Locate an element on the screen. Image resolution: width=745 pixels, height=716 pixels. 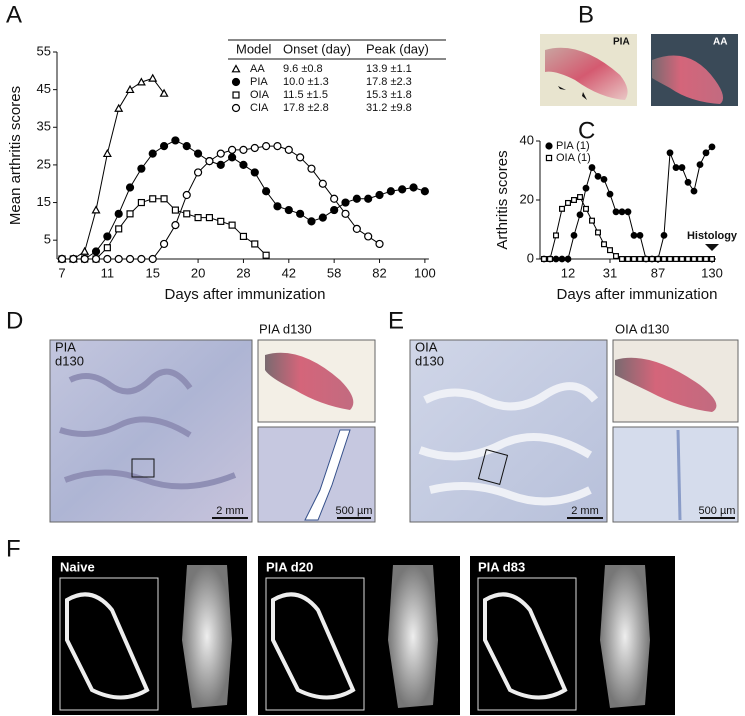
bone-render is located at coordinates (625, 636).